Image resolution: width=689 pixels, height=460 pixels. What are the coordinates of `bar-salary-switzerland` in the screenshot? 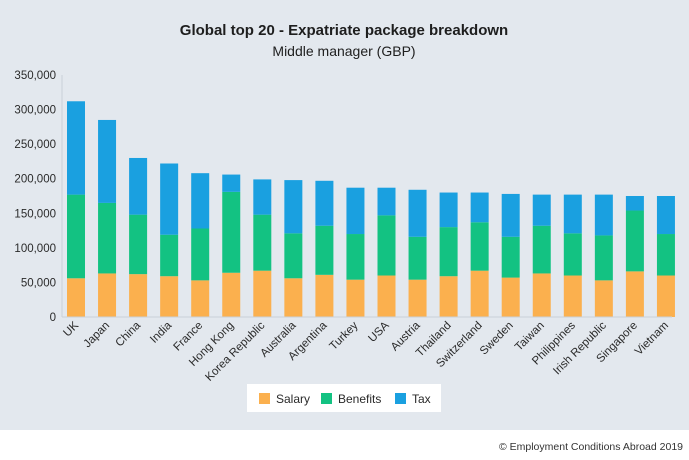 It's located at (479, 293).